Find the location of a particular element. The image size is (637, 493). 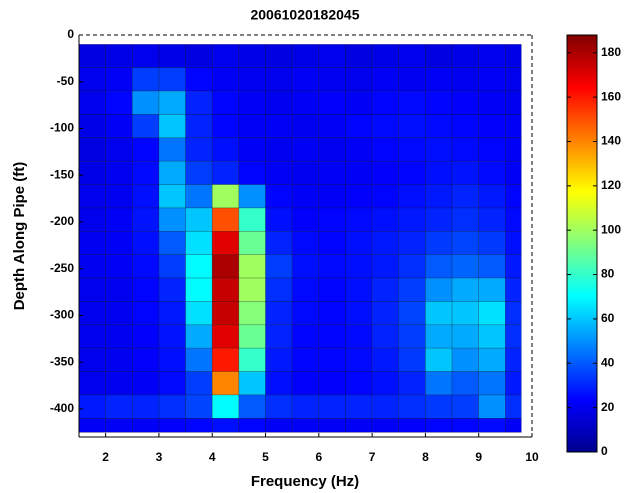

x-tick-label: 6 is located at coordinates (318, 457).